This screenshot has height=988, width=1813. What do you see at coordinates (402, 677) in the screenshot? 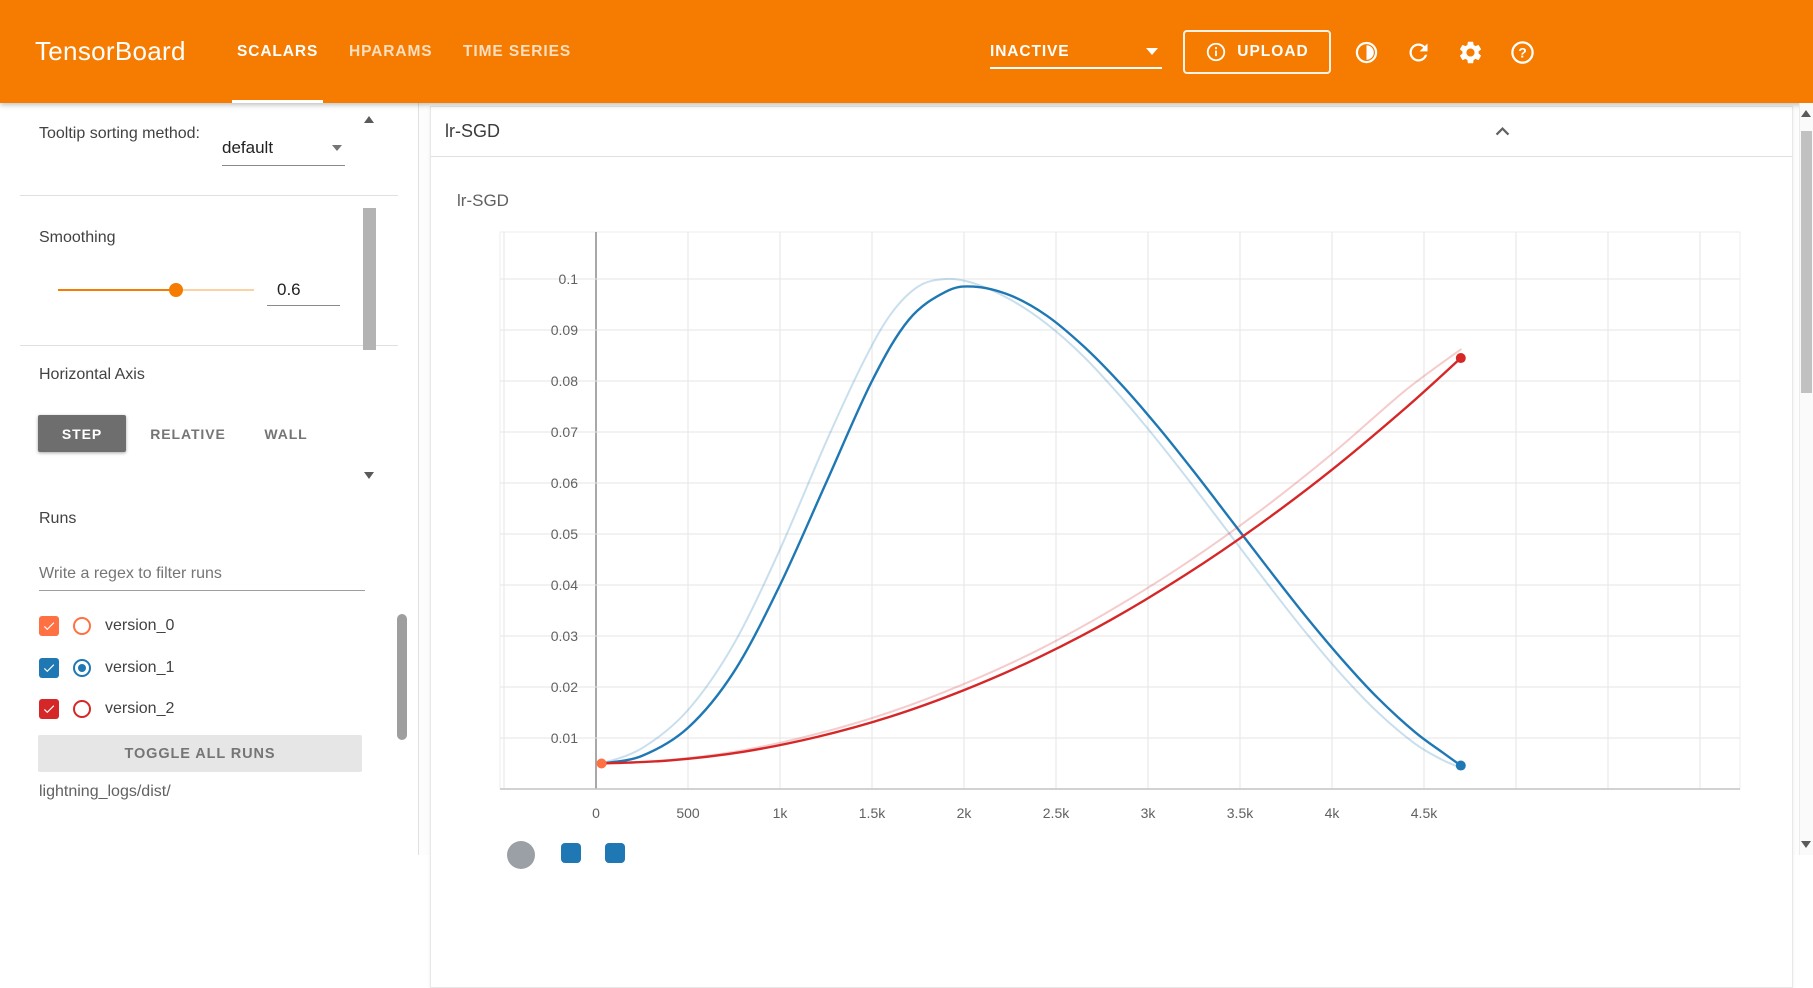
I see `runs-scrollbar-thumb` at bounding box center [402, 677].